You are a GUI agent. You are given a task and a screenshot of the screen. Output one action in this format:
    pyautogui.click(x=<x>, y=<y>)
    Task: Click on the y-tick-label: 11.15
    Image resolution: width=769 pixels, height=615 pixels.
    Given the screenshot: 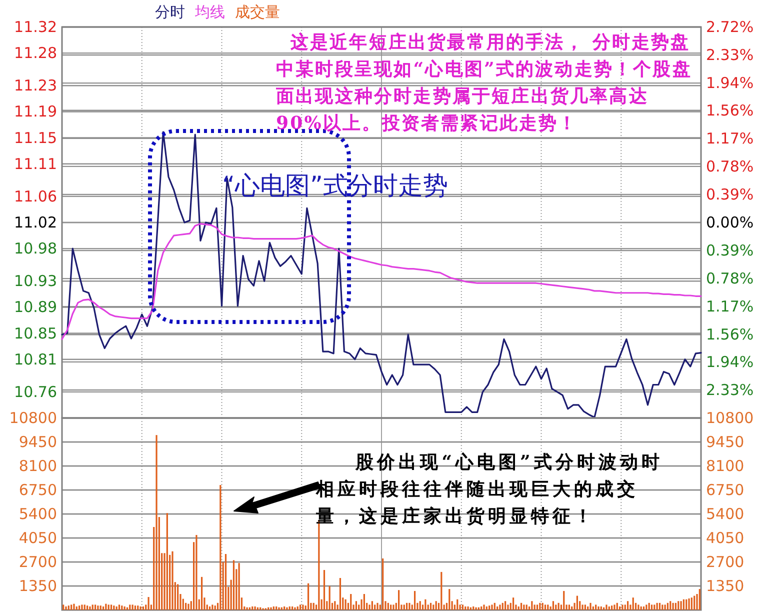 What is the action you would take?
    pyautogui.click(x=35, y=137)
    